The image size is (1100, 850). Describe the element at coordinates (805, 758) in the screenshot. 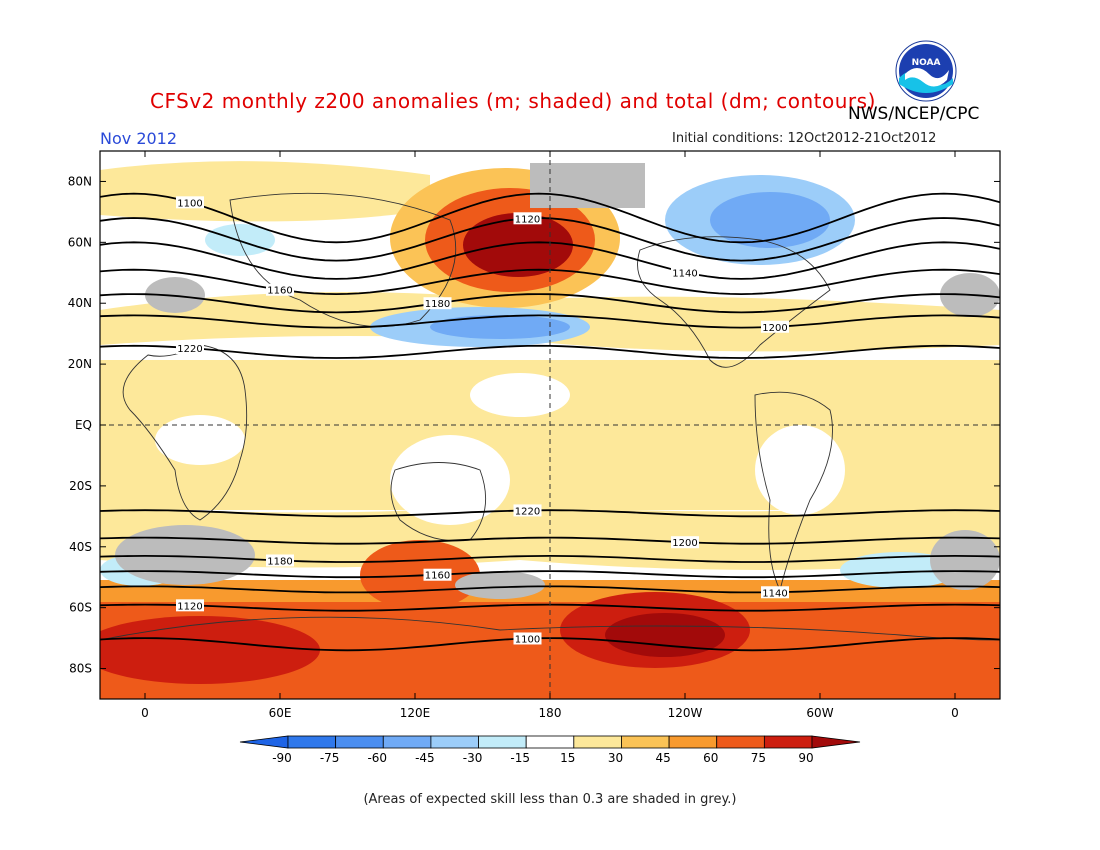

I see `colorbar-label: 90` at that location.